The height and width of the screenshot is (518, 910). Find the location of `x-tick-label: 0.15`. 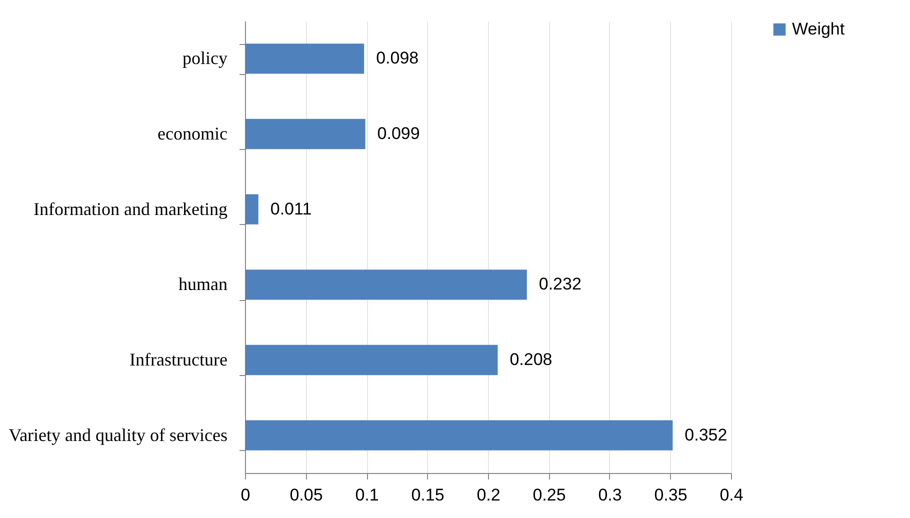

x-tick-label: 0.15 is located at coordinates (427, 495).